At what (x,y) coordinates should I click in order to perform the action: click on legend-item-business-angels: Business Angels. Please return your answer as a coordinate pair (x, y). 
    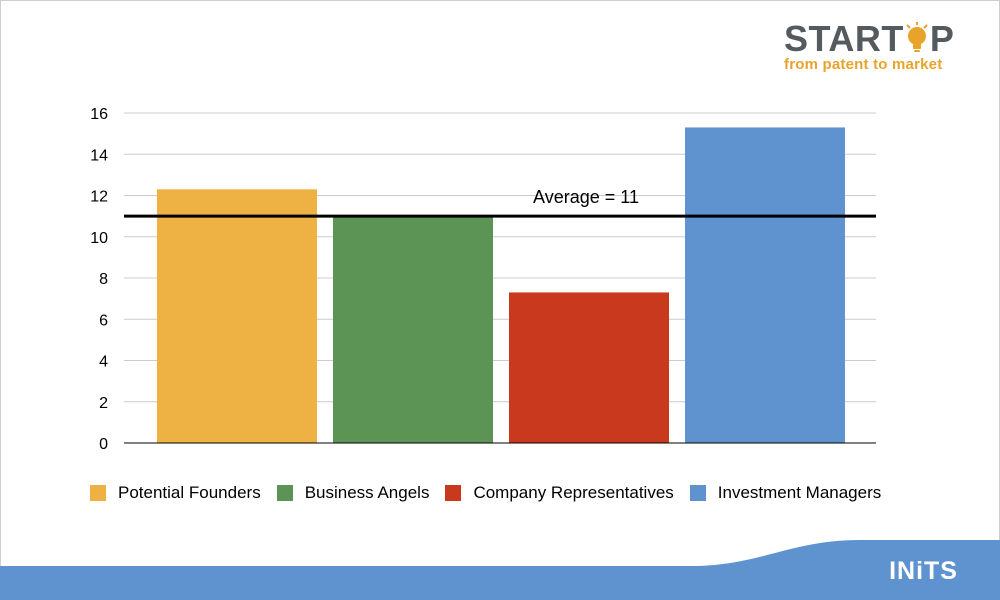
    Looking at the image, I should click on (353, 493).